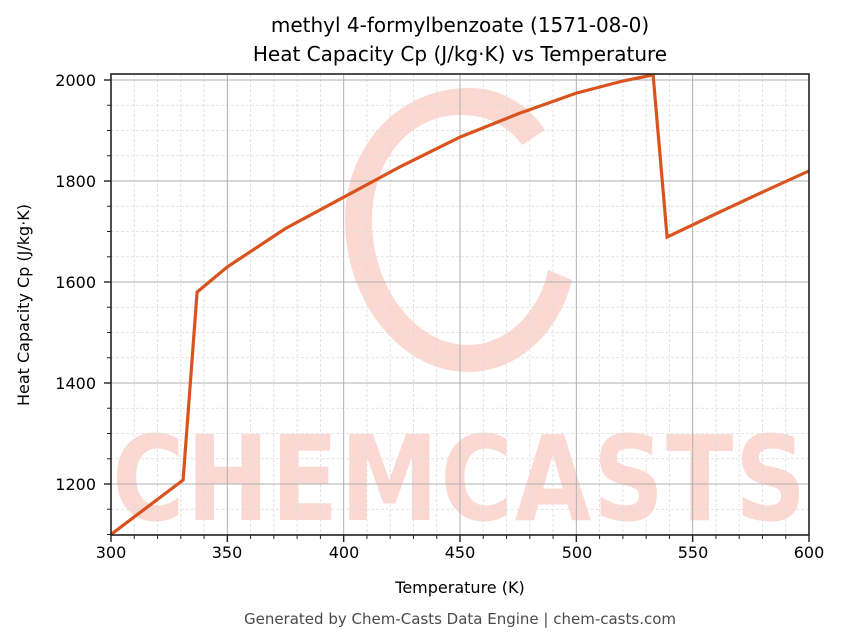 The height and width of the screenshot is (644, 843). I want to click on y-tick-labels: 1200 1400 1600 1800 2000, so click(75, 282).